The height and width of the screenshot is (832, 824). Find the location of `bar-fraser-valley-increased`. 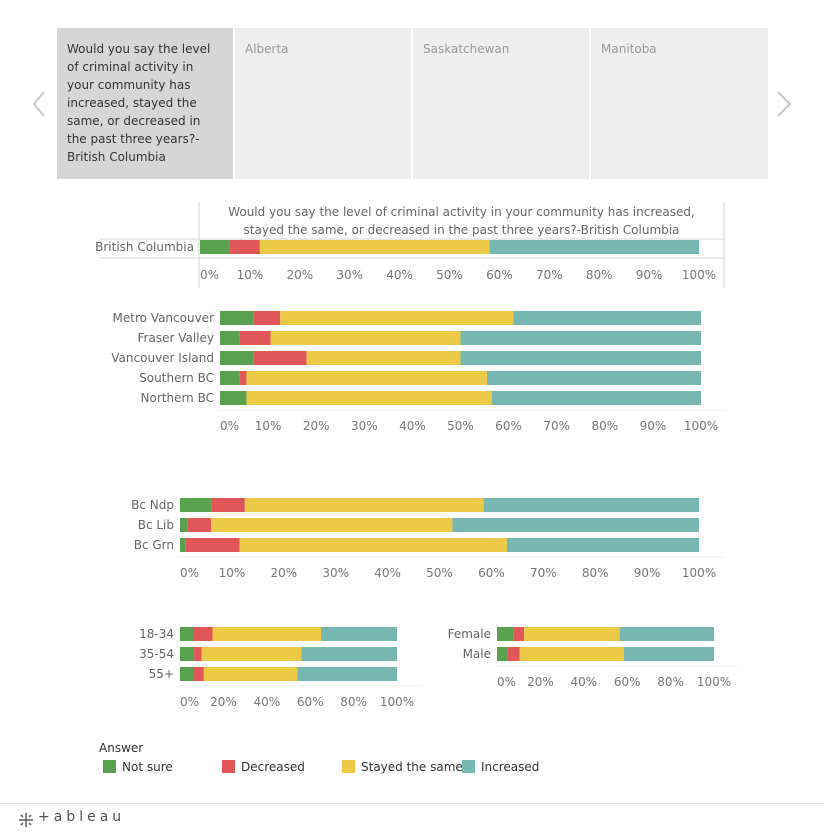

bar-fraser-valley-increased is located at coordinates (581, 338).